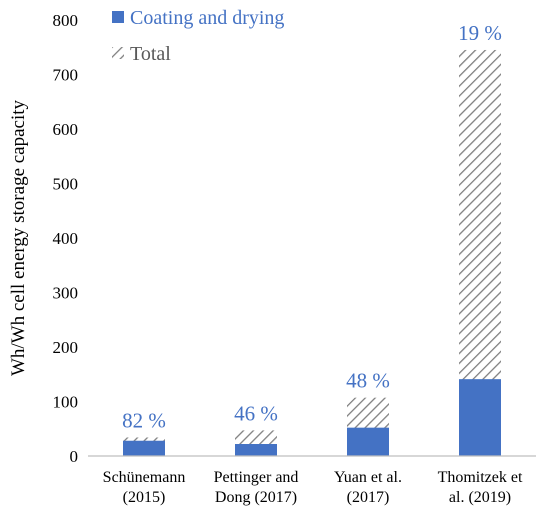 This screenshot has height=520, width=550. I want to click on legend-swatch-total, so click(118, 53).